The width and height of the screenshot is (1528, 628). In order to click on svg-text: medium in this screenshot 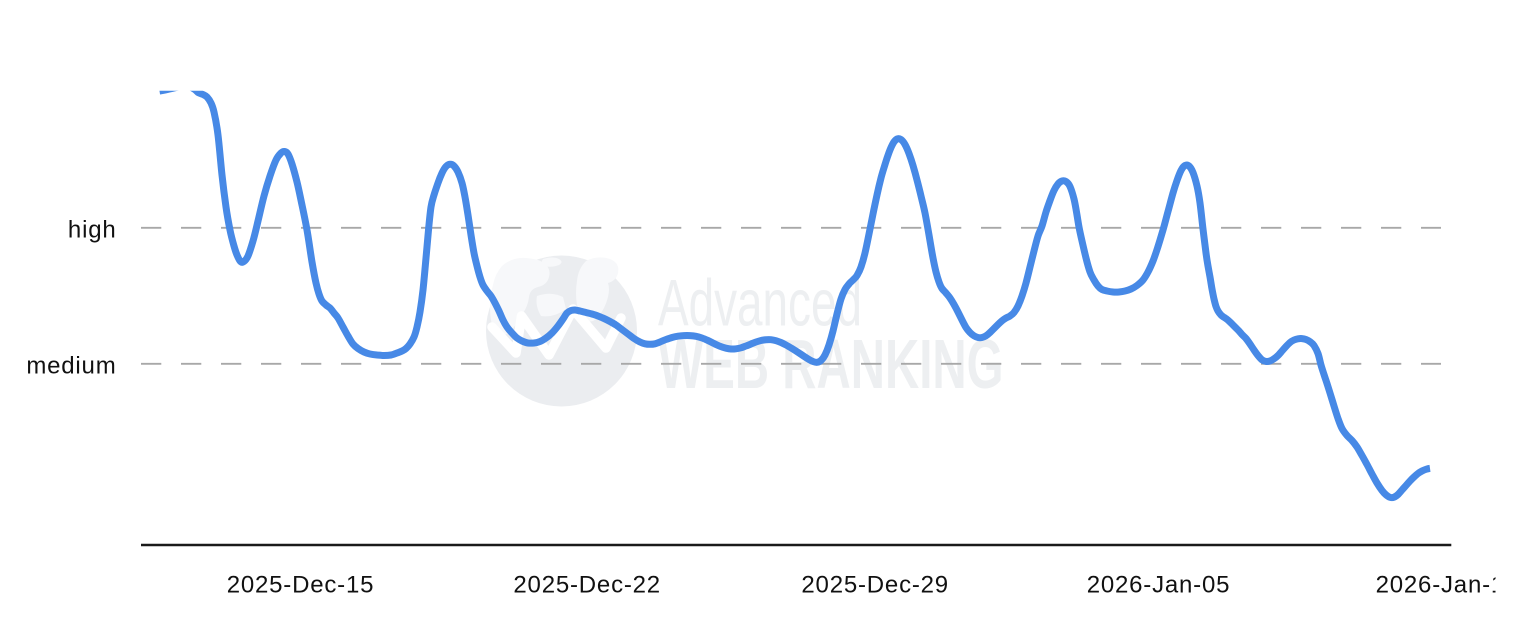, I will do `click(71, 365)`.